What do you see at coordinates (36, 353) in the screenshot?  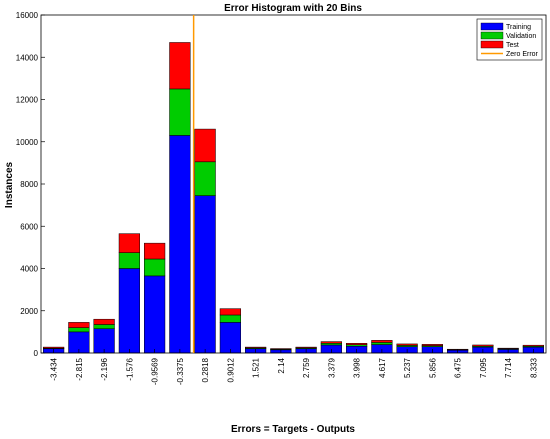 I see `y-tick-label: 0` at bounding box center [36, 353].